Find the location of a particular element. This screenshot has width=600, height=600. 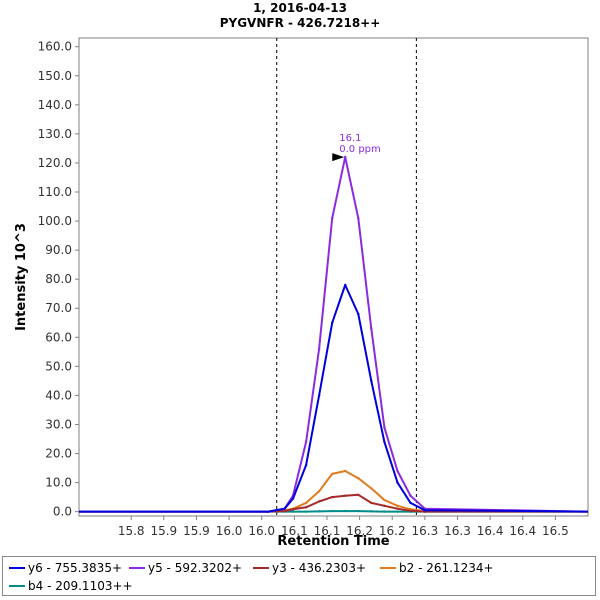

apex-arrow-icon is located at coordinates (338, 157).